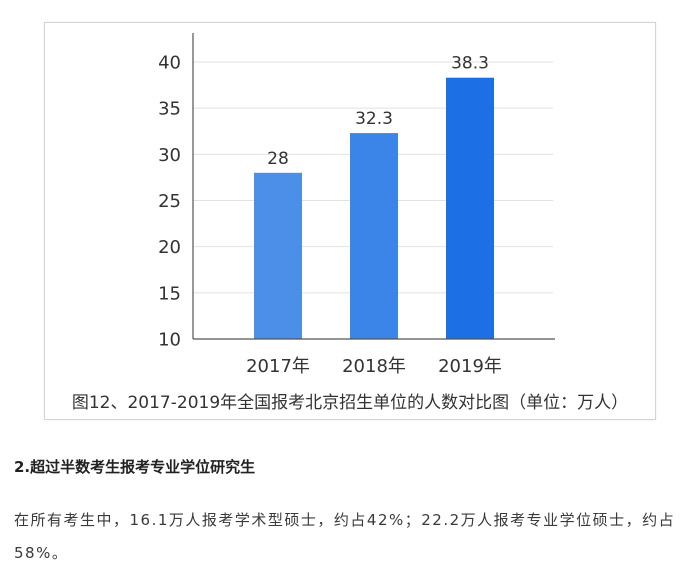  Describe the element at coordinates (278, 159) in the screenshot. I see `data-label: 28` at that location.